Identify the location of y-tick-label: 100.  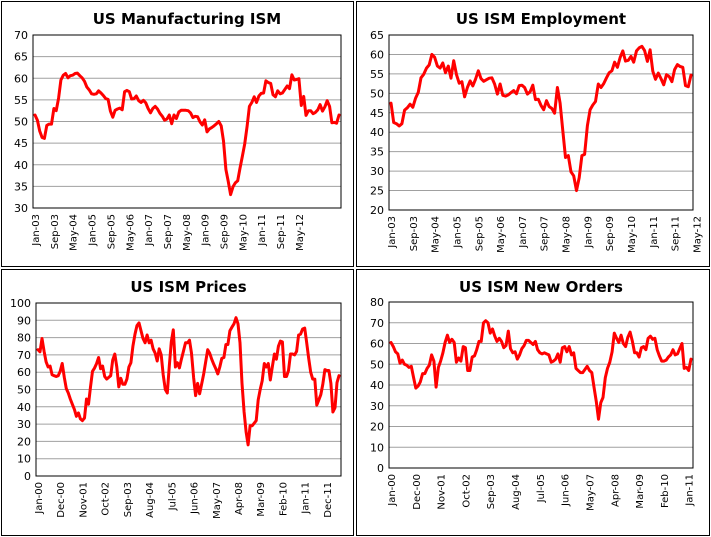
(20, 303).